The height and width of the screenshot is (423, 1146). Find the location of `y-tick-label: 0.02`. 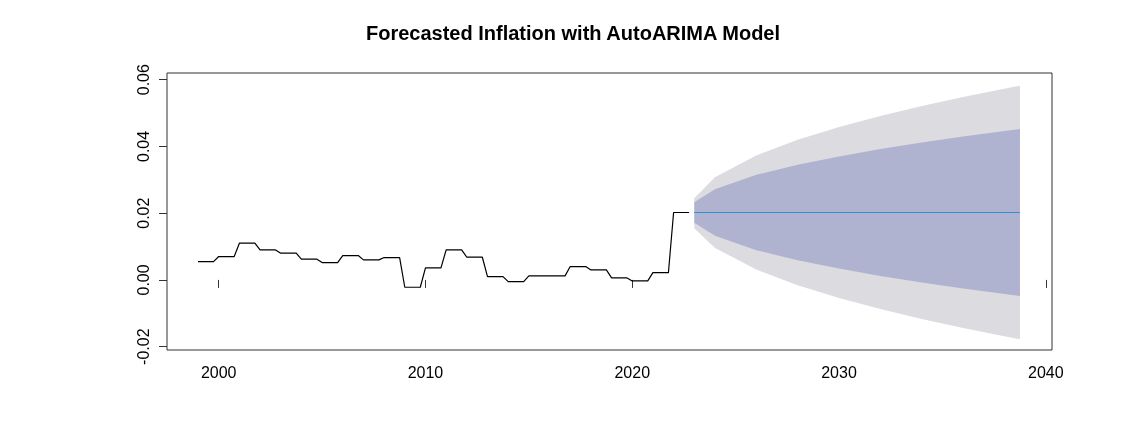

y-tick-label: 0.02 is located at coordinates (143, 213).